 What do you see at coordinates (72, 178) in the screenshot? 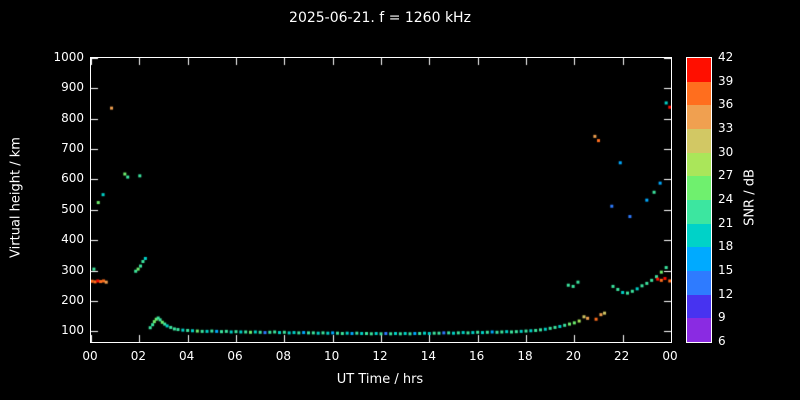
I see `y-tick-label: 600` at bounding box center [72, 178].